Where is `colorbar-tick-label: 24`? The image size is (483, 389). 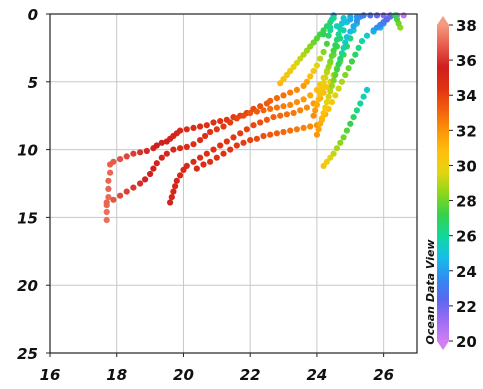
colorbar-tick-label: 24 is located at coordinates (466, 272).